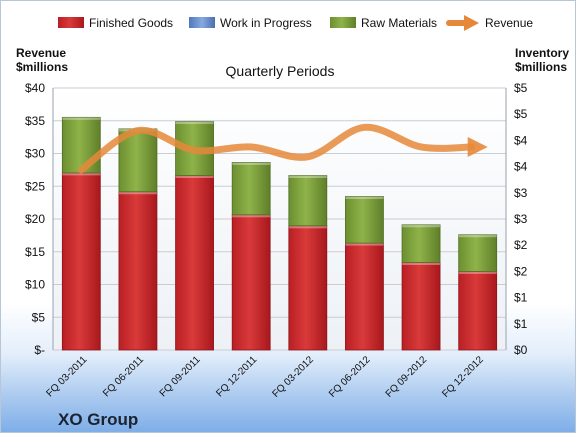  I want to click on company-name: XO Group, so click(98, 419).